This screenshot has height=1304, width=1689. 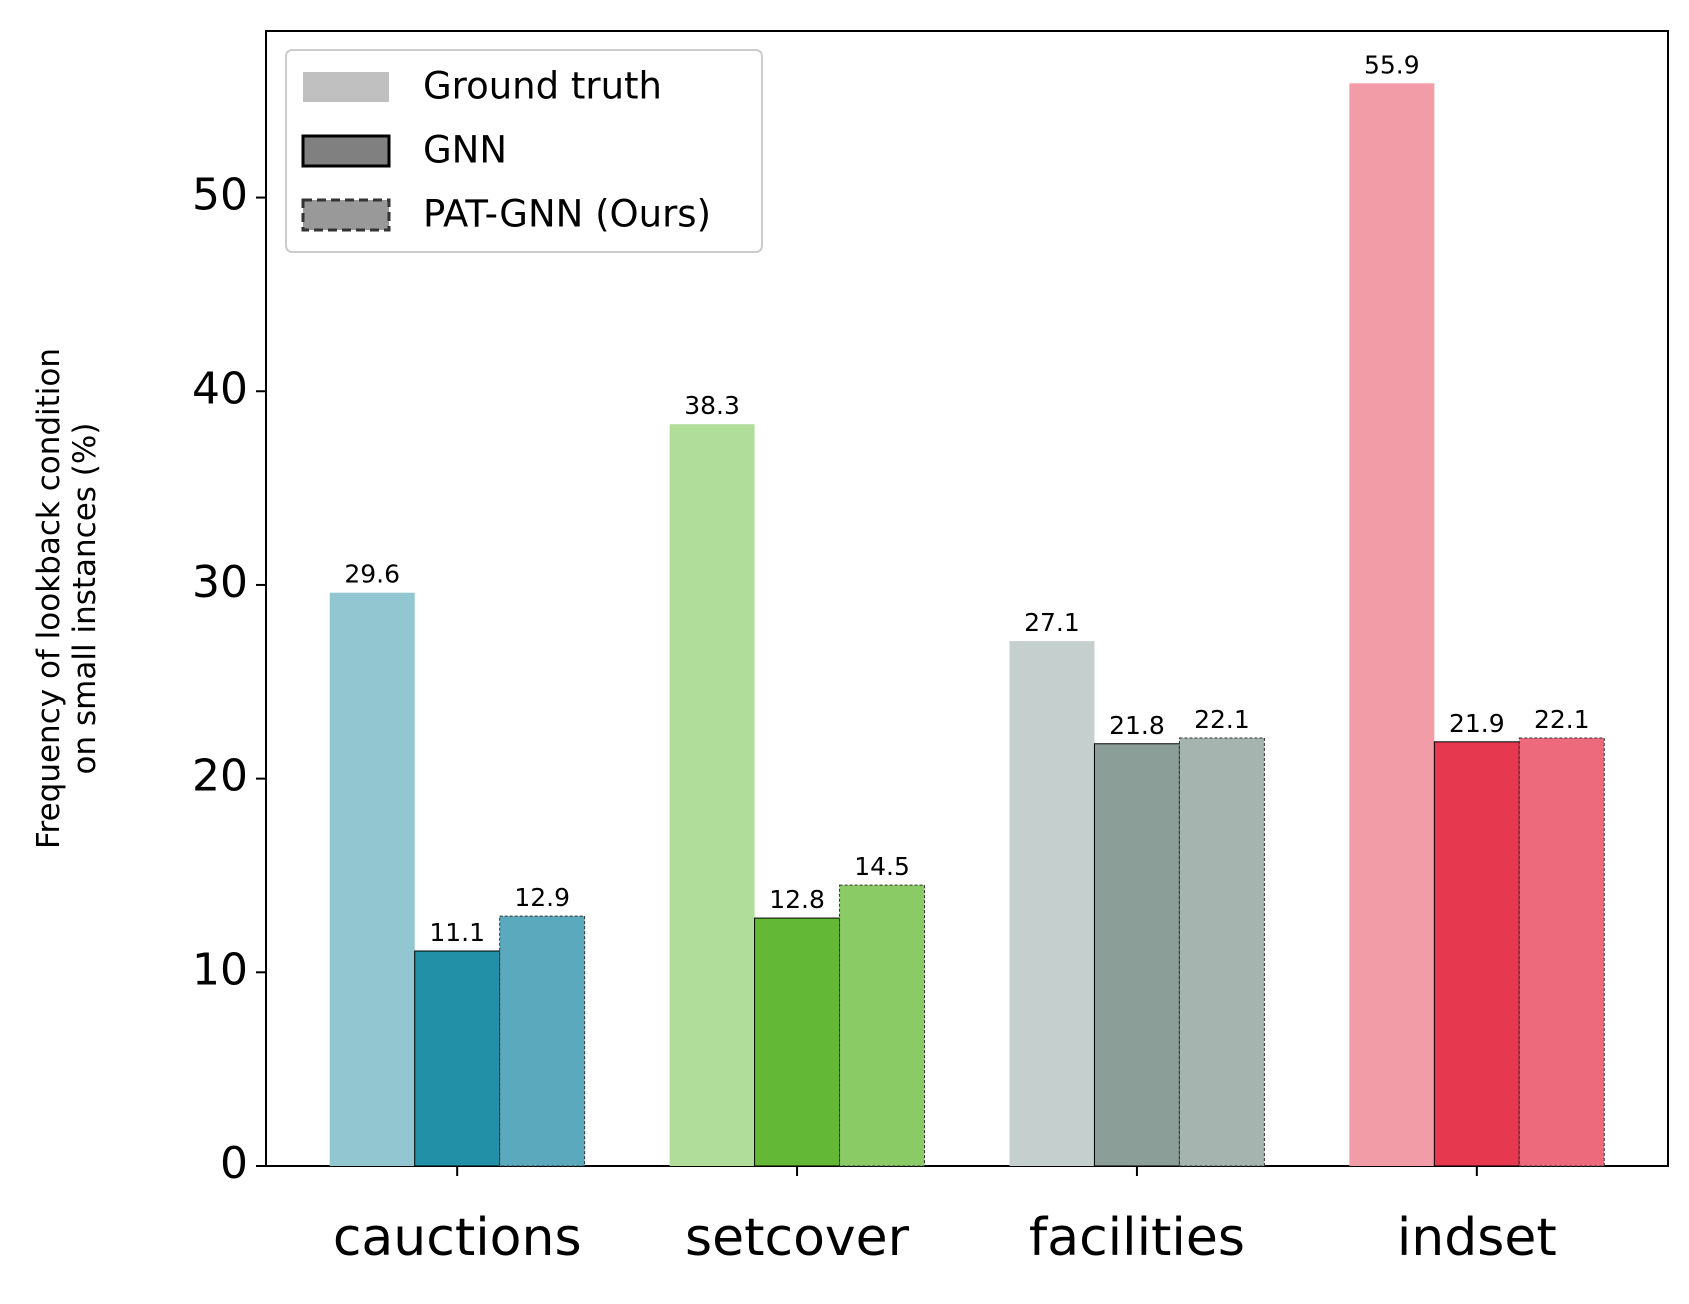 I want to click on x-tick-label: facilities, so click(x=1137, y=1238).